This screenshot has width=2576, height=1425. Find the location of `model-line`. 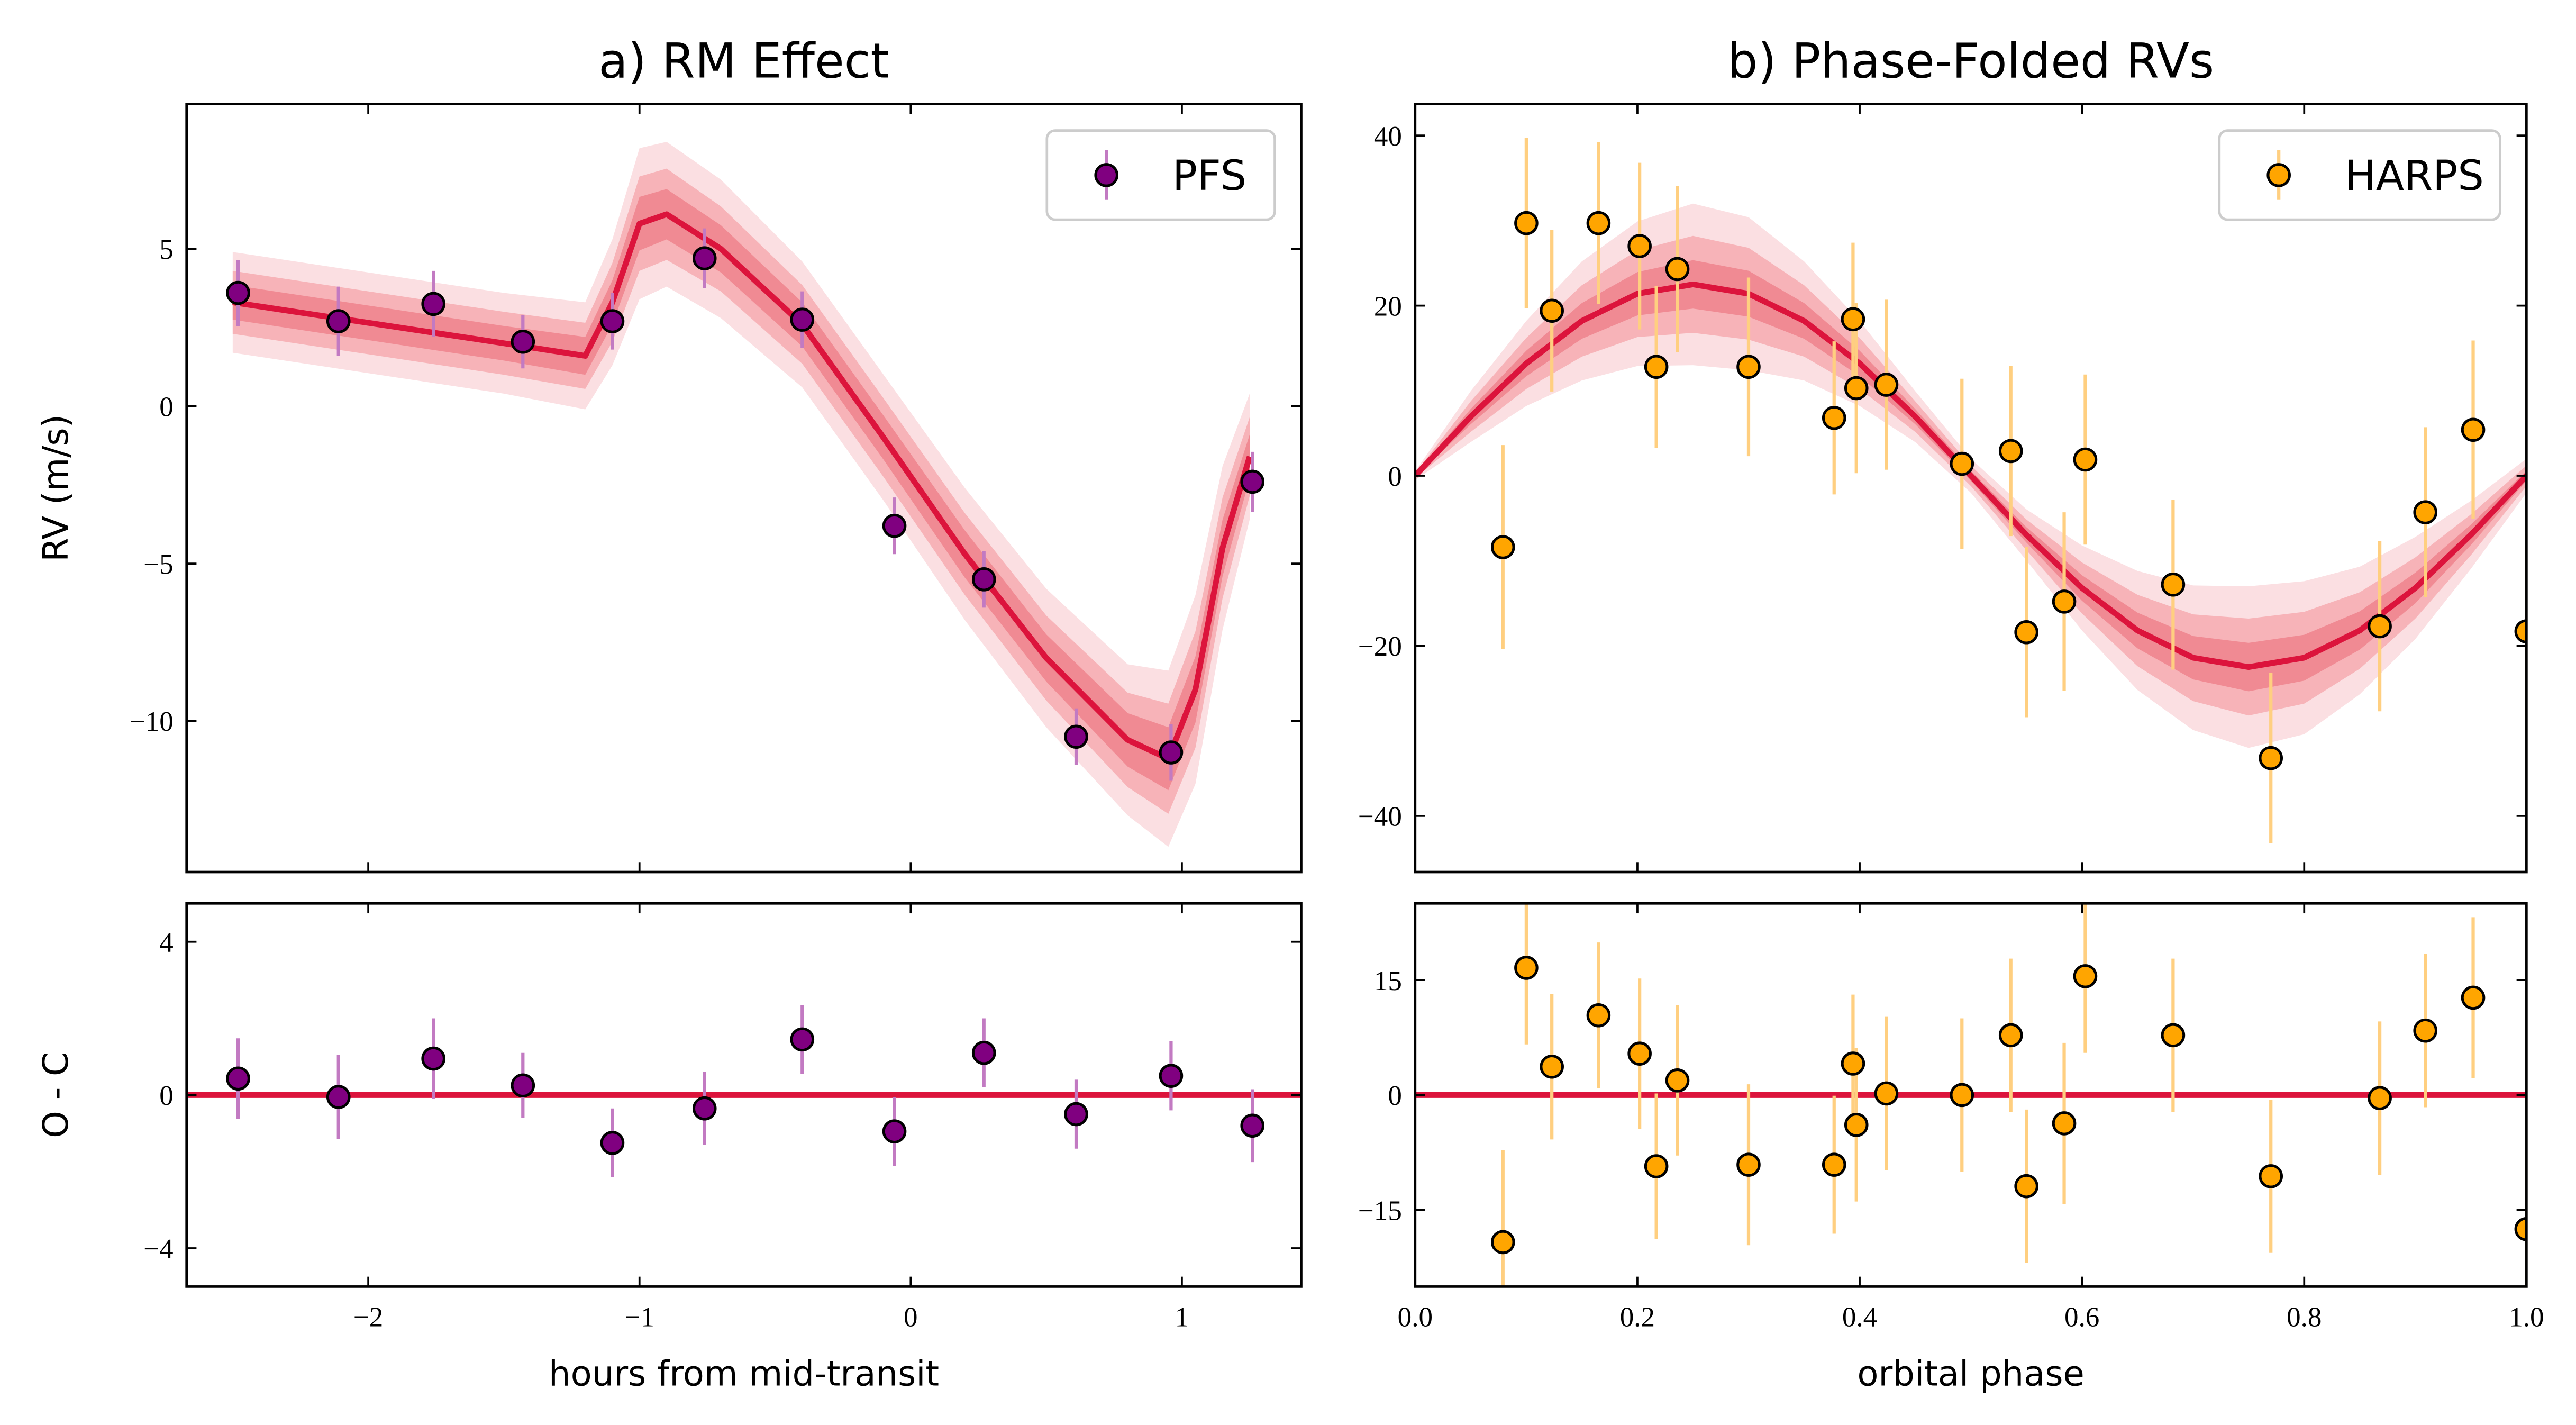

model-line is located at coordinates (1971, 475).